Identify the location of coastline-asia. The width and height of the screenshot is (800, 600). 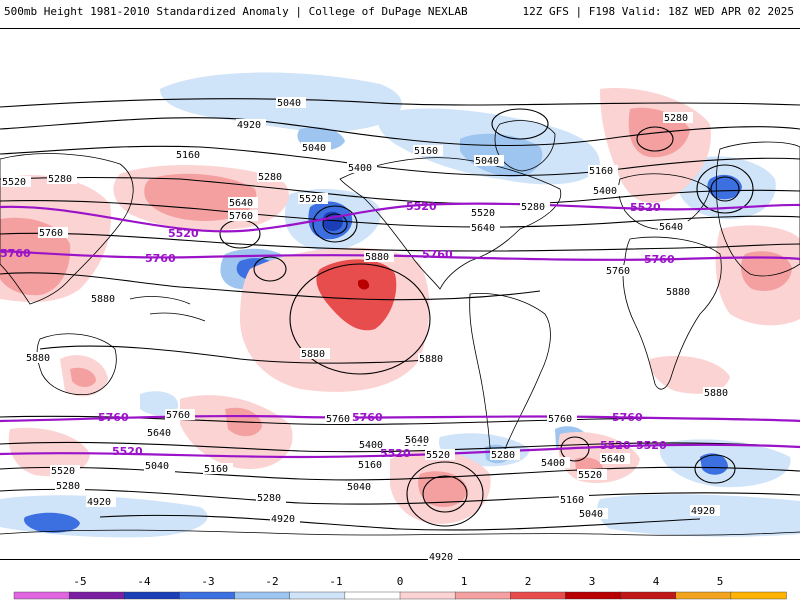
(67, 229).